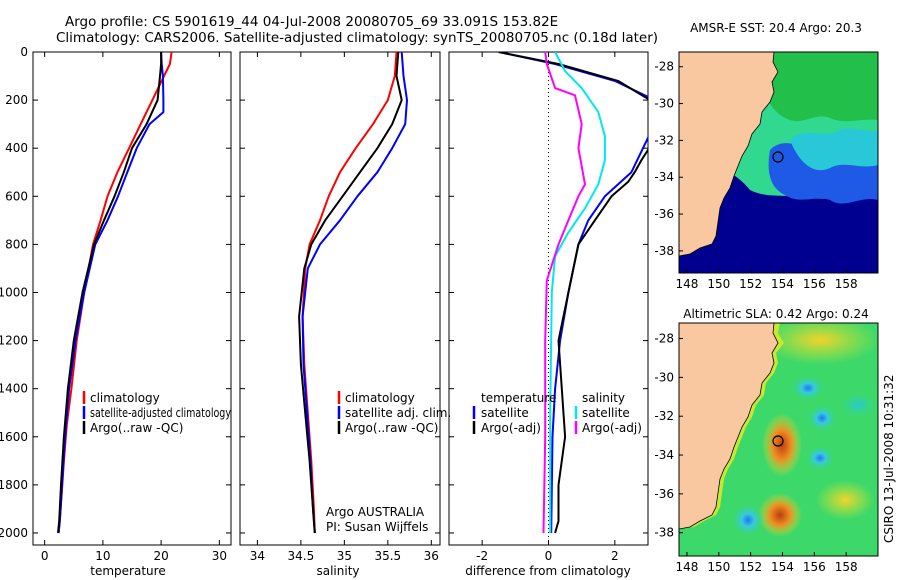  What do you see at coordinates (834, 149) in the screenshot?
I see `sst-eddy-cyan` at bounding box center [834, 149].